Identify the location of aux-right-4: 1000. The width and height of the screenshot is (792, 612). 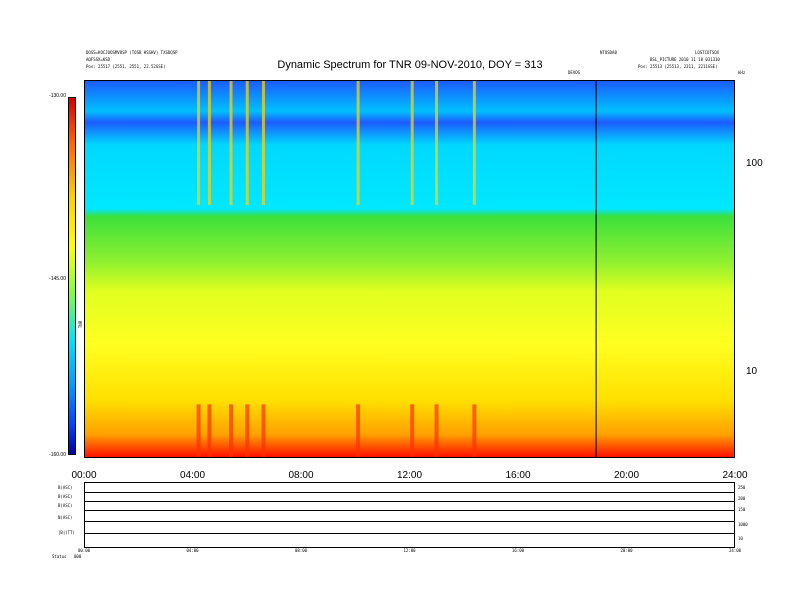
(743, 524).